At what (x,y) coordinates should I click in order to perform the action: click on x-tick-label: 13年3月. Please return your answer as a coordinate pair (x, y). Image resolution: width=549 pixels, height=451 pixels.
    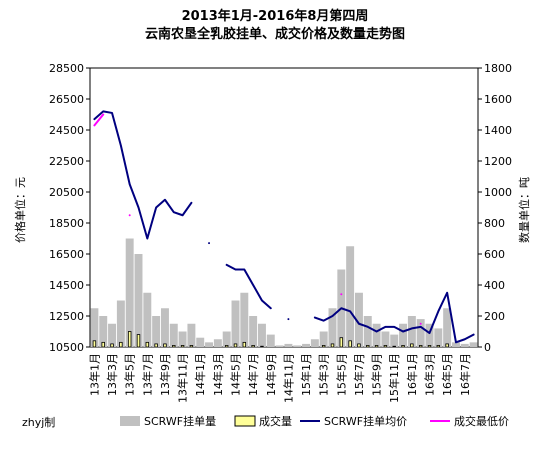
    Looking at the image, I should click on (112, 374).